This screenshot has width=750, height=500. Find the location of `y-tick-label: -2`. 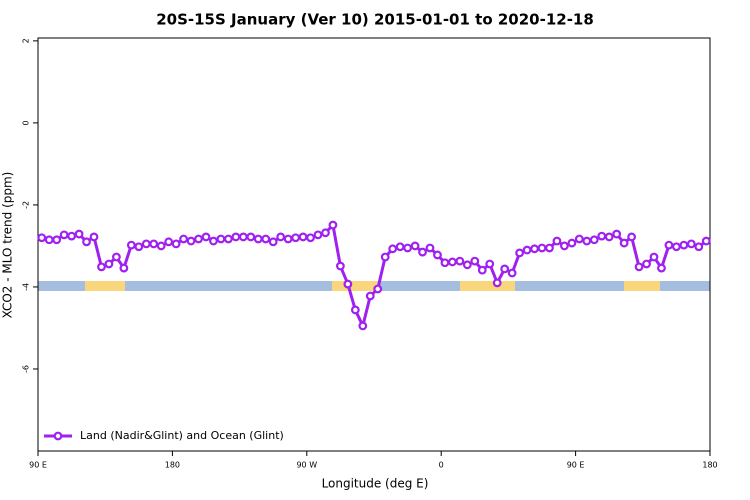

y-tick-label: -2 is located at coordinates (26, 205).